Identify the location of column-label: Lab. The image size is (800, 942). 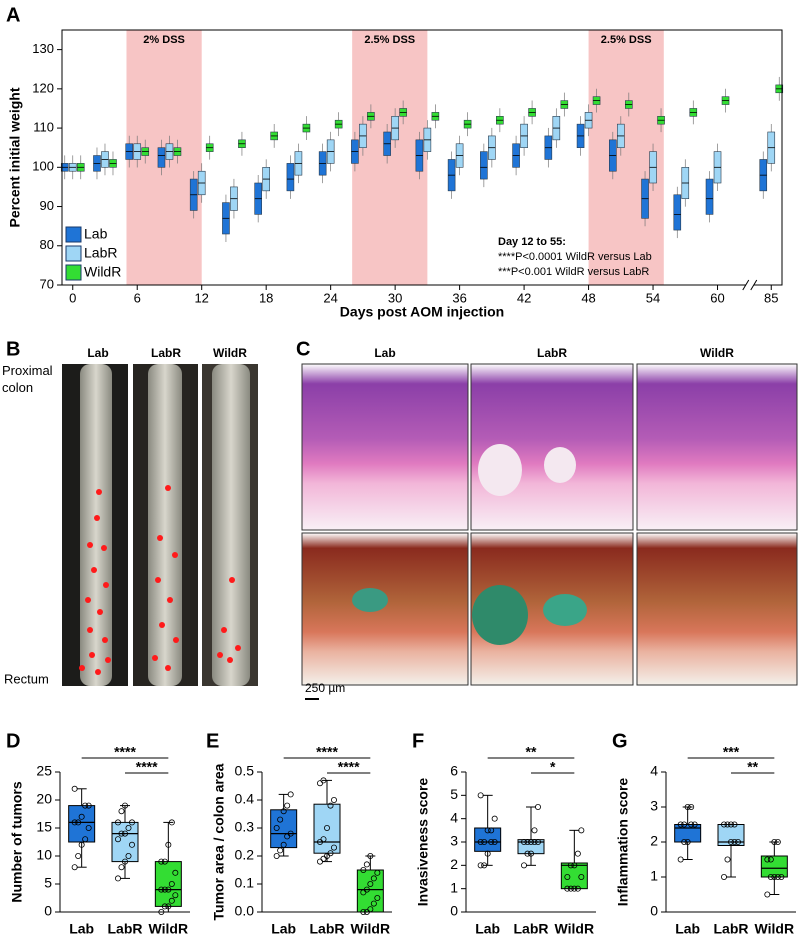
(384, 353).